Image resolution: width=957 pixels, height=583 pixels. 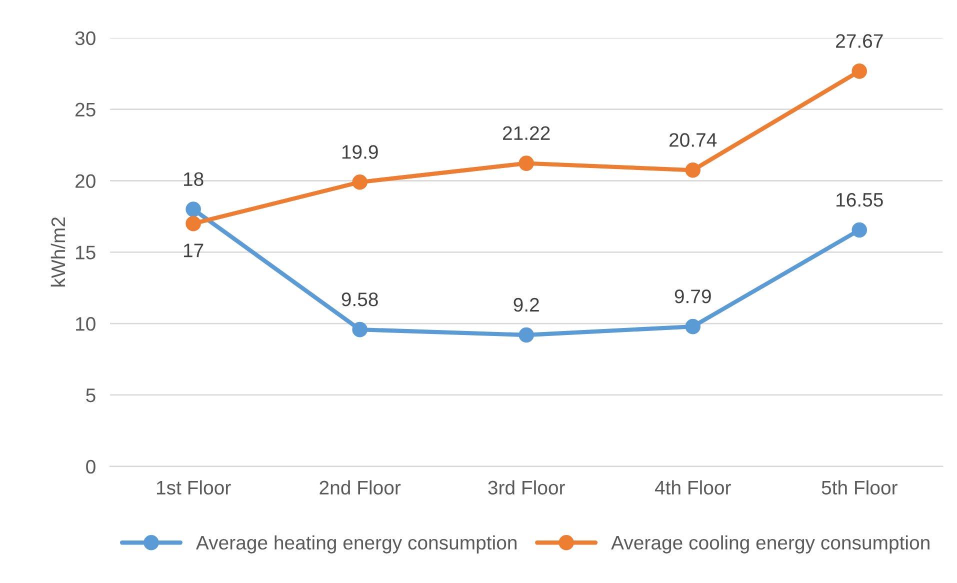 I want to click on x-tick-label: 5th Floor, so click(x=860, y=487).